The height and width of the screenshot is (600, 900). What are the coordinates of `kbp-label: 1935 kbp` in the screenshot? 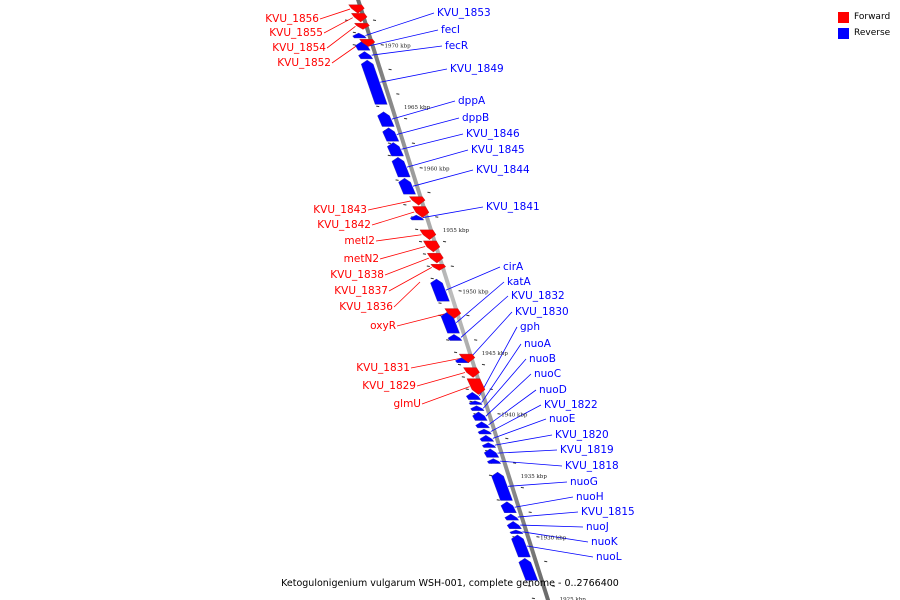 It's located at (534, 477).